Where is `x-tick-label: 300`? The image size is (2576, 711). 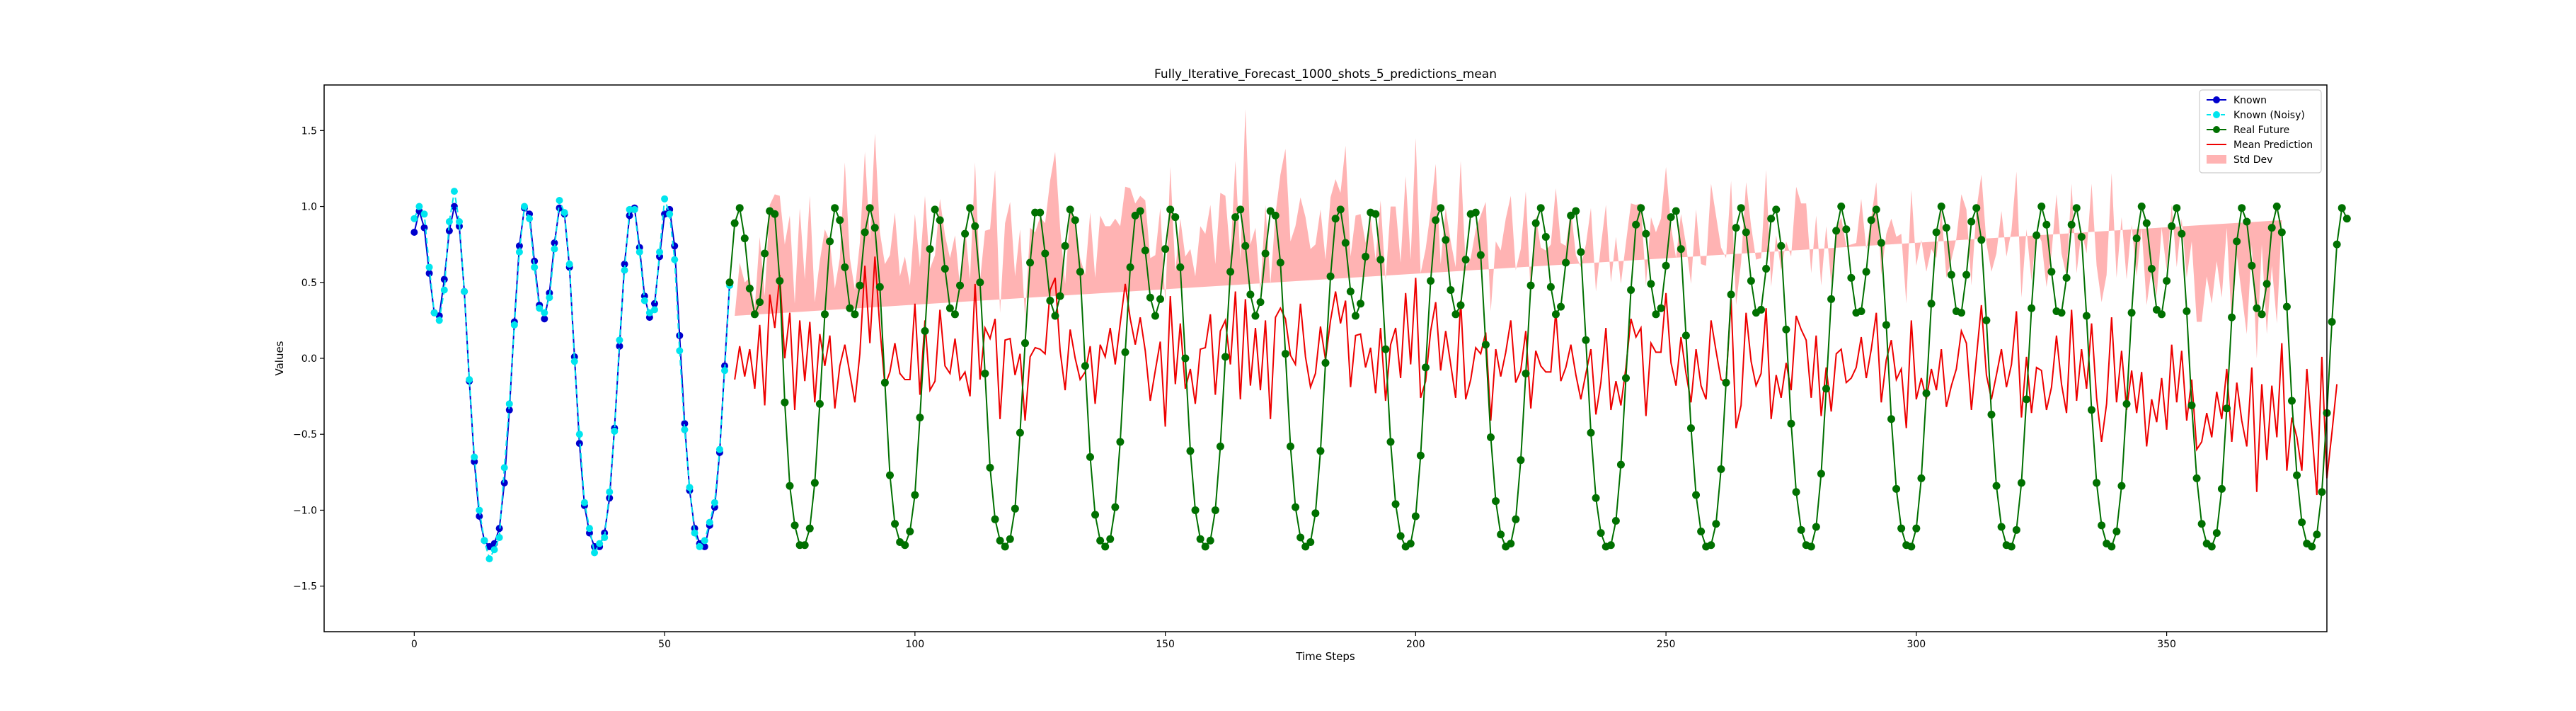
x-tick-label: 300 is located at coordinates (1916, 644).